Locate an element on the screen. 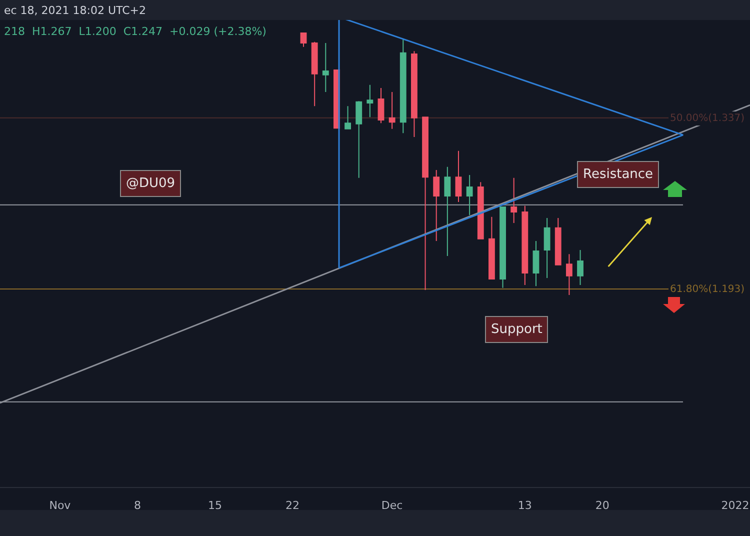  annotation: 218 H1.267 L1.200 C1.247 +0.029 (+2.38%) is located at coordinates (135, 31).